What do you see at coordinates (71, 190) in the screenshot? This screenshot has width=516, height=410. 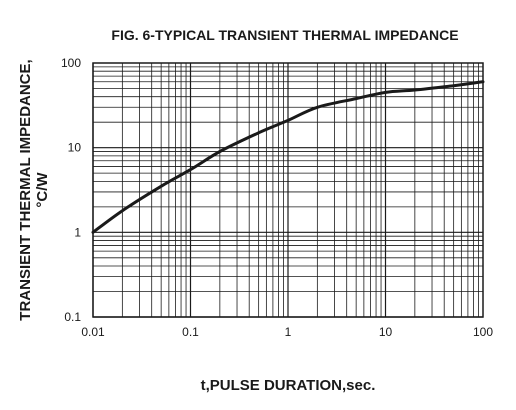 I see `y-tick-labels: 0.1 1 10 100` at bounding box center [71, 190].